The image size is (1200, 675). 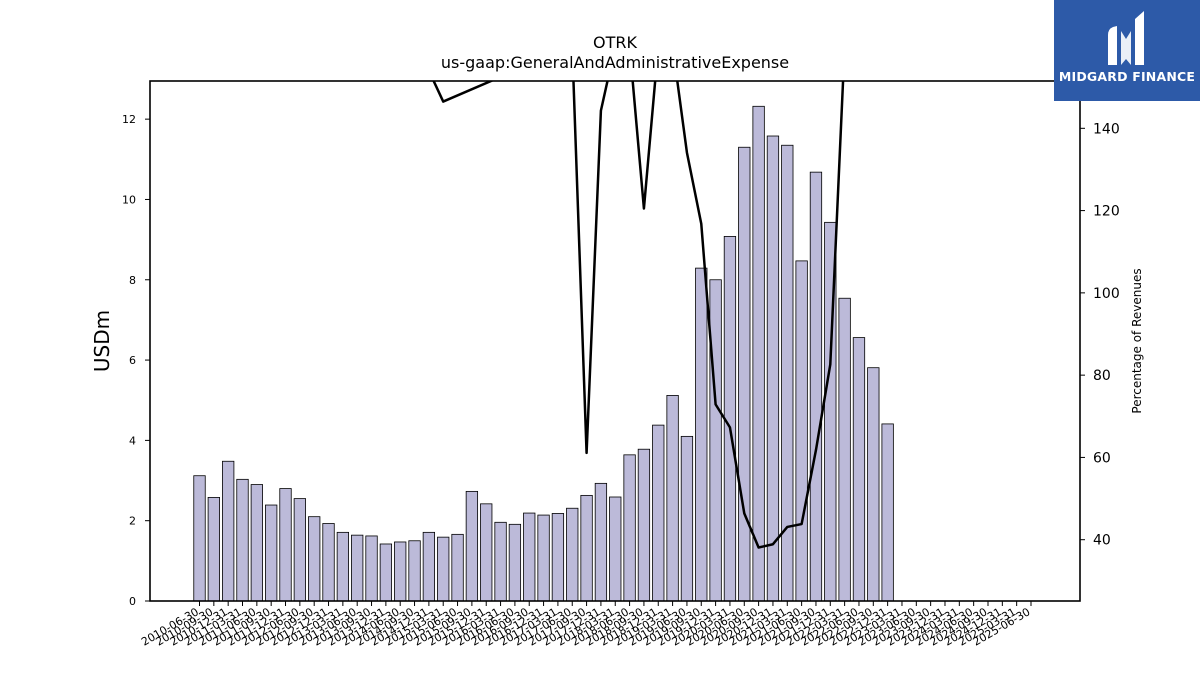 What do you see at coordinates (129, 199) in the screenshot?
I see `y-tick-label: 10` at bounding box center [129, 199].